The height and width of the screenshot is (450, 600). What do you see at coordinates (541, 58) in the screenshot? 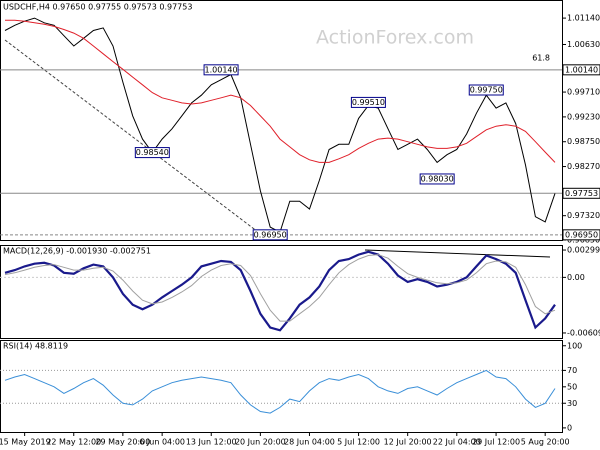
I see `fib-label: 61.8` at bounding box center [541, 58].